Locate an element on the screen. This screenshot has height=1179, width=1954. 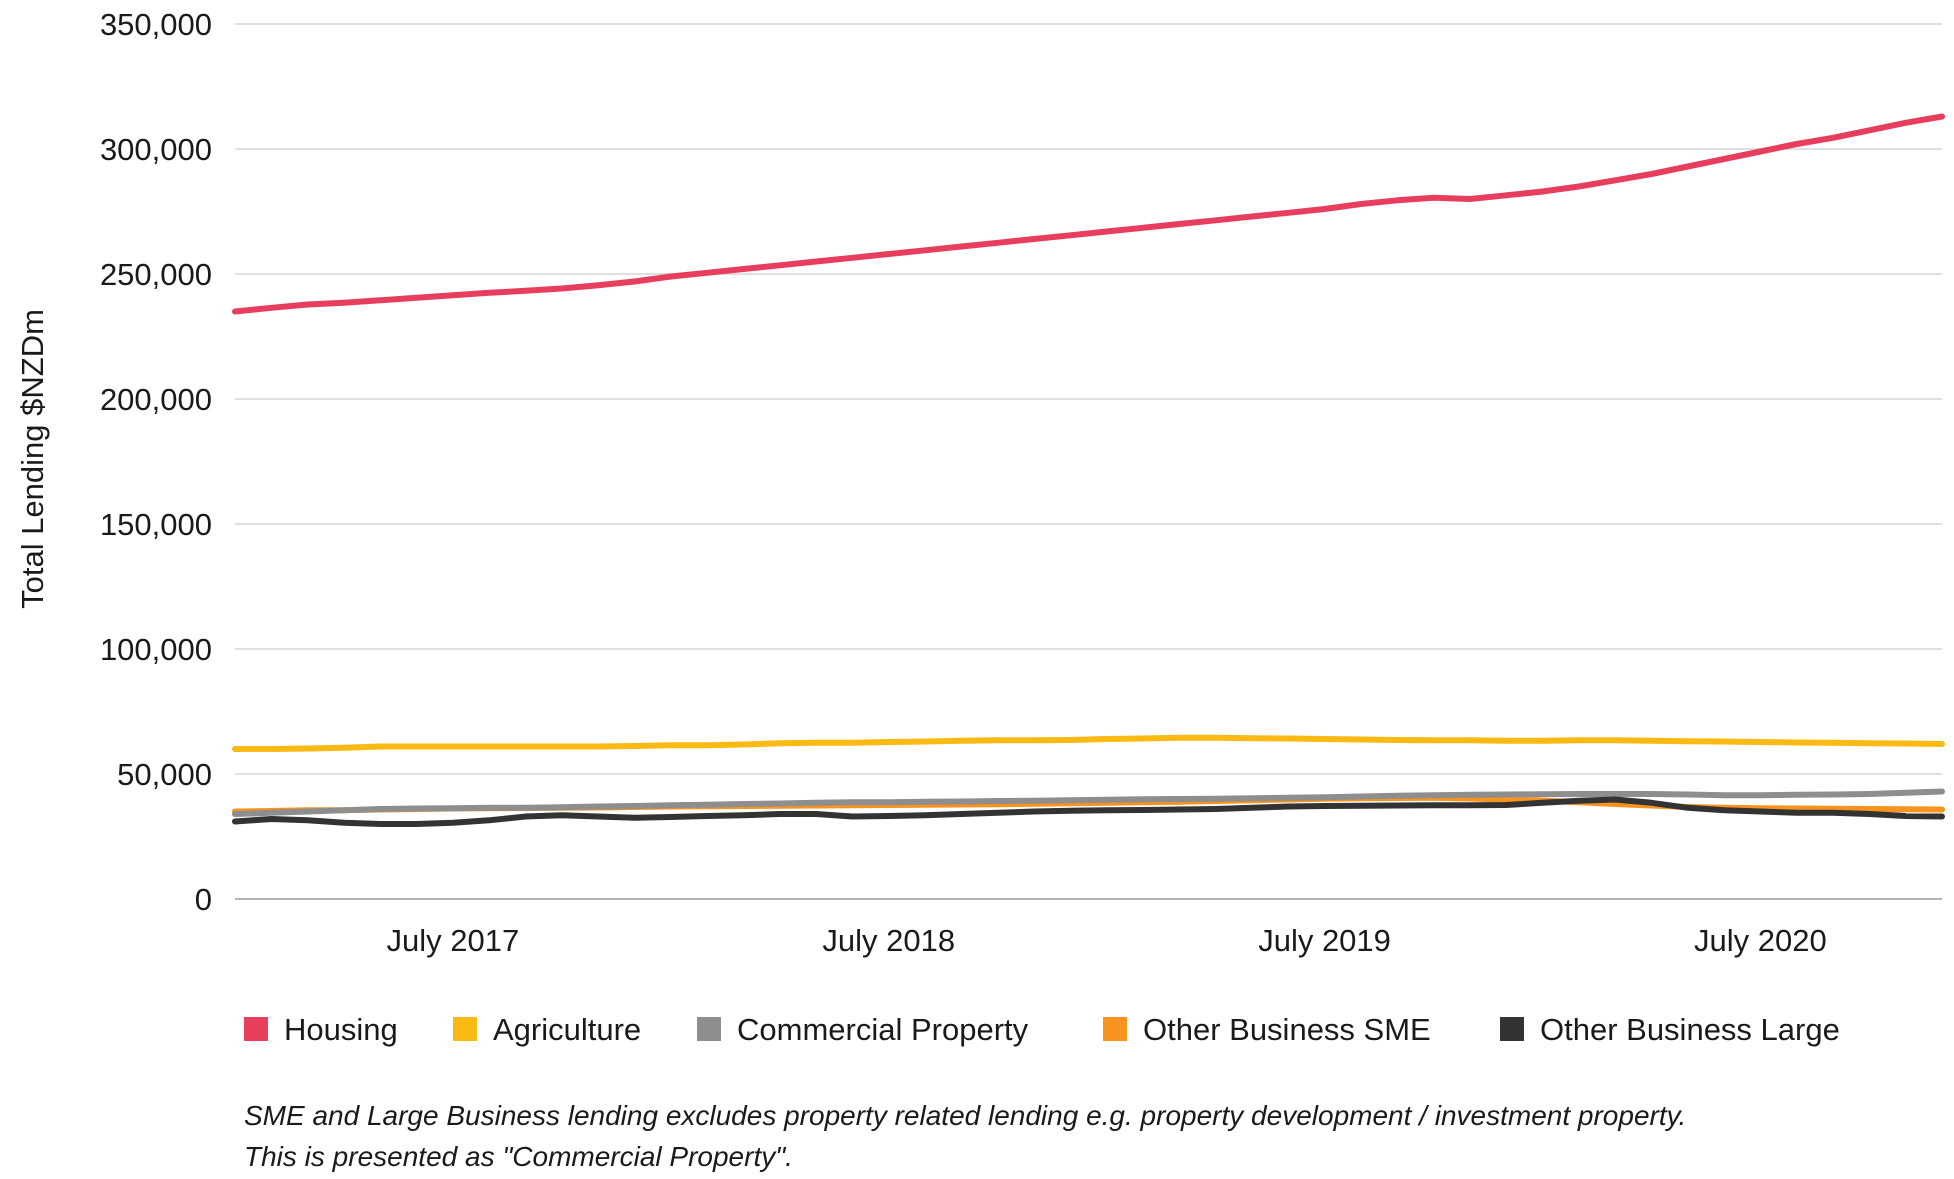
legend-item-other-business-large: Other Business Large is located at coordinates (1670, 1029).